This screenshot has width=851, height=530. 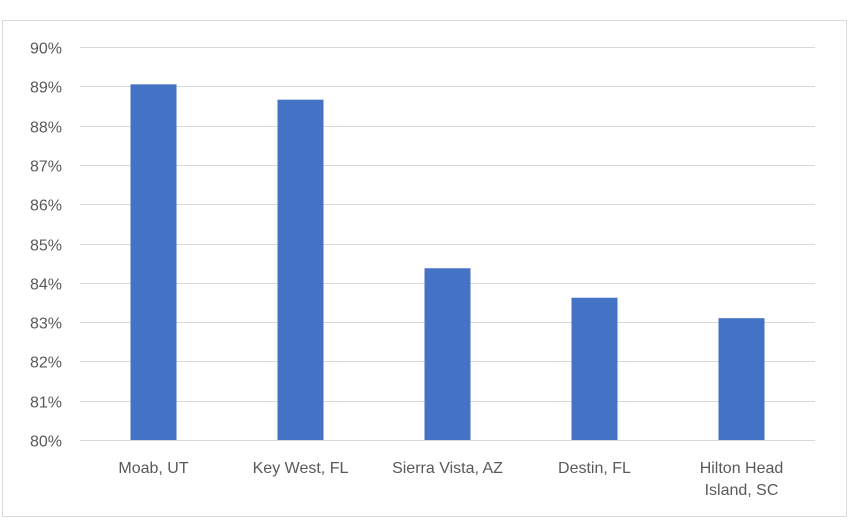 I want to click on y-tick-label: 86%, so click(x=46, y=206).